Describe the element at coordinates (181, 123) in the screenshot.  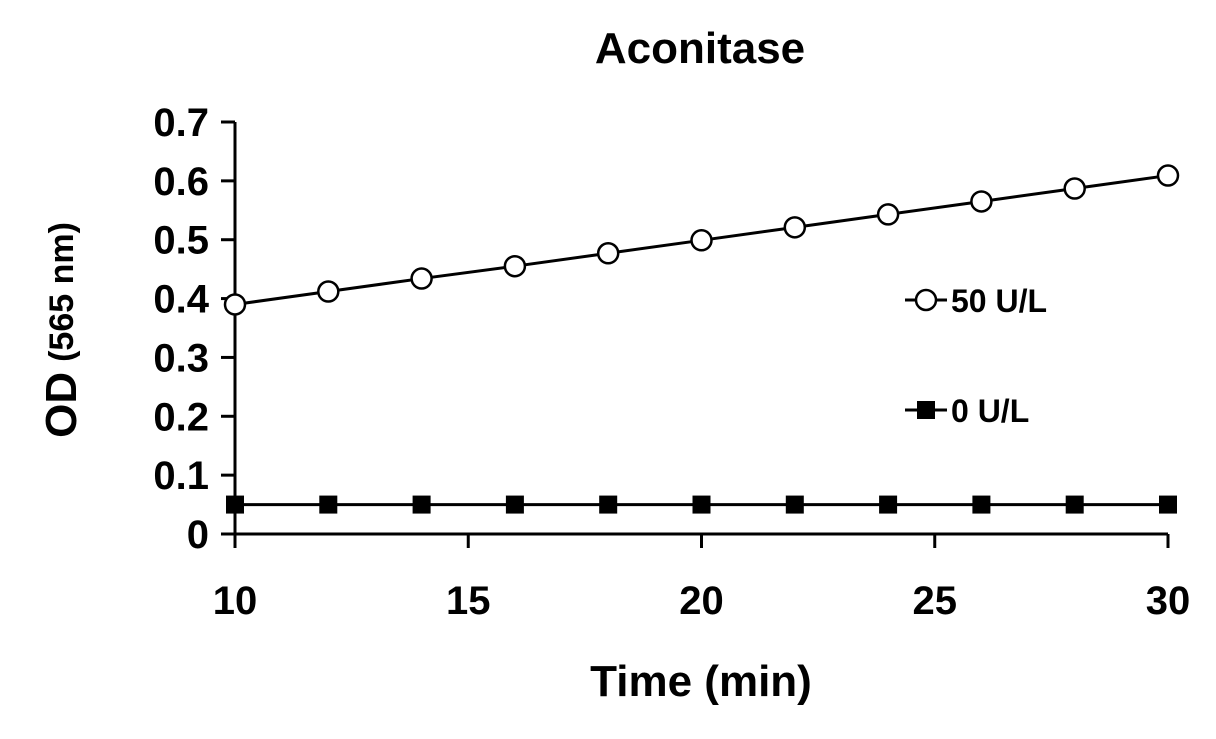
I see `y-tick-label: 0.7` at that location.